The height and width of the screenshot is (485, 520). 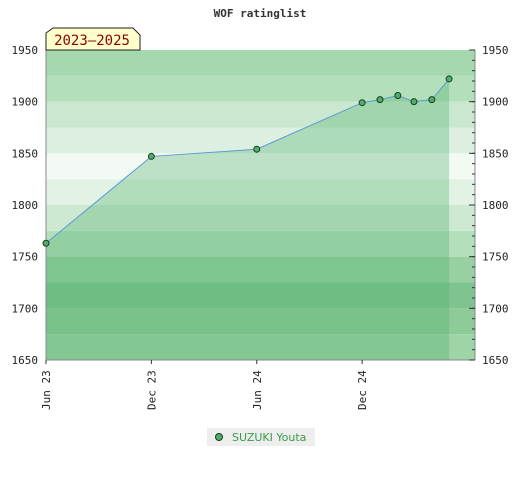 I want to click on legend-label: SUZUKI Youta, so click(x=269, y=437).